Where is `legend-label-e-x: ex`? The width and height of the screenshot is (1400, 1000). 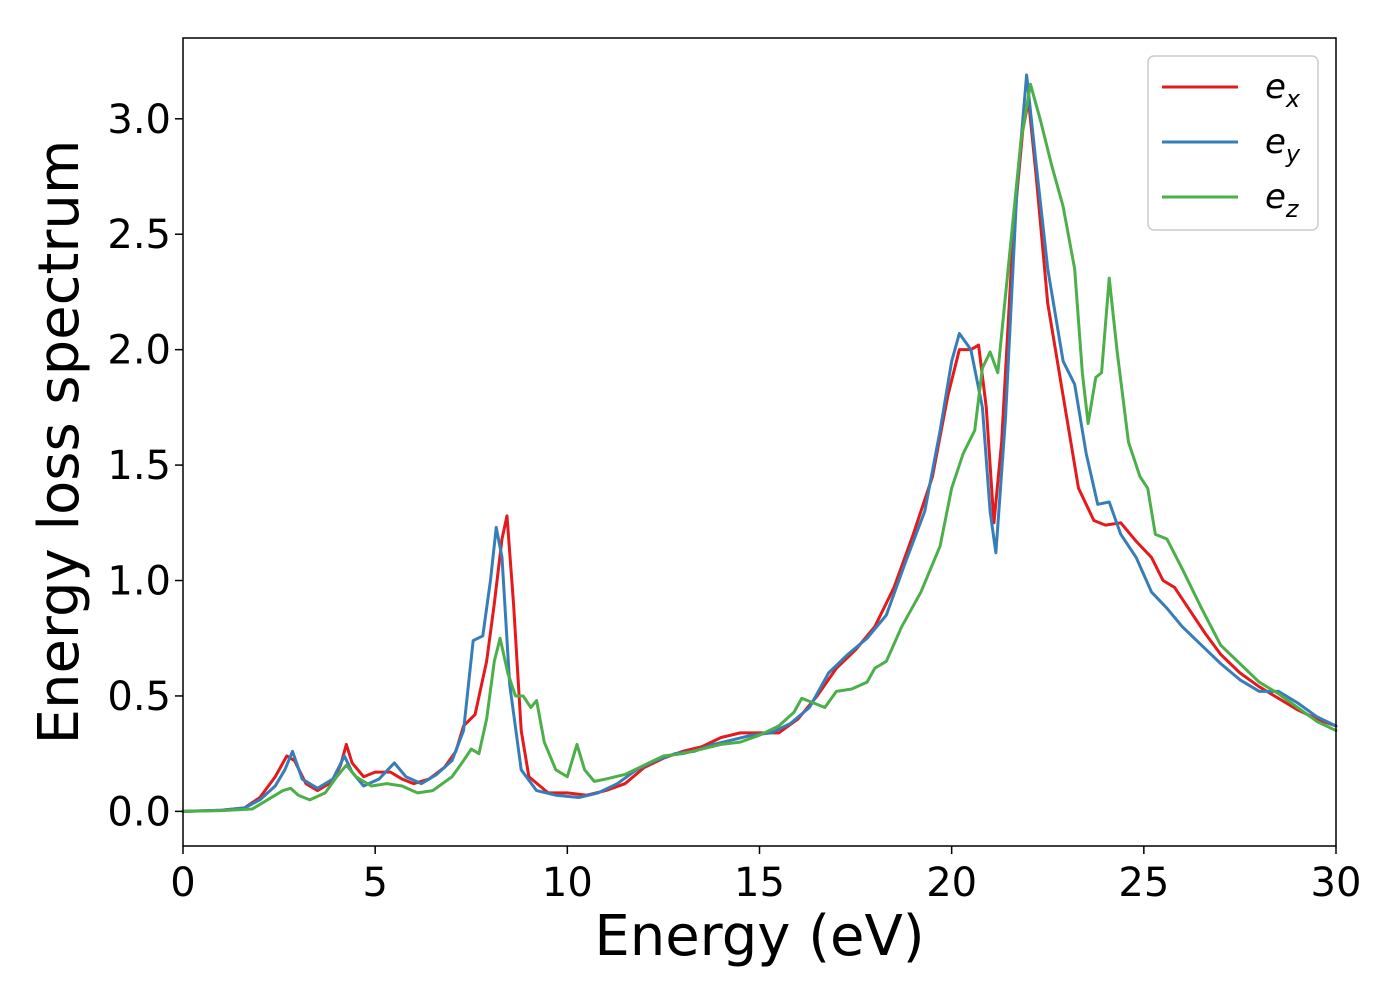 legend-label-e-x: ex is located at coordinates (1283, 90).